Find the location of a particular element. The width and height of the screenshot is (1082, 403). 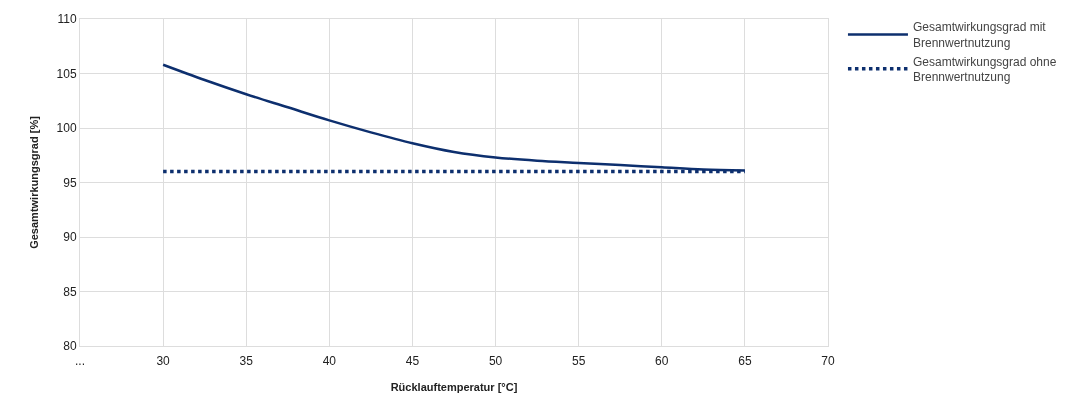

y-tick-label: 100 is located at coordinates (66, 128).